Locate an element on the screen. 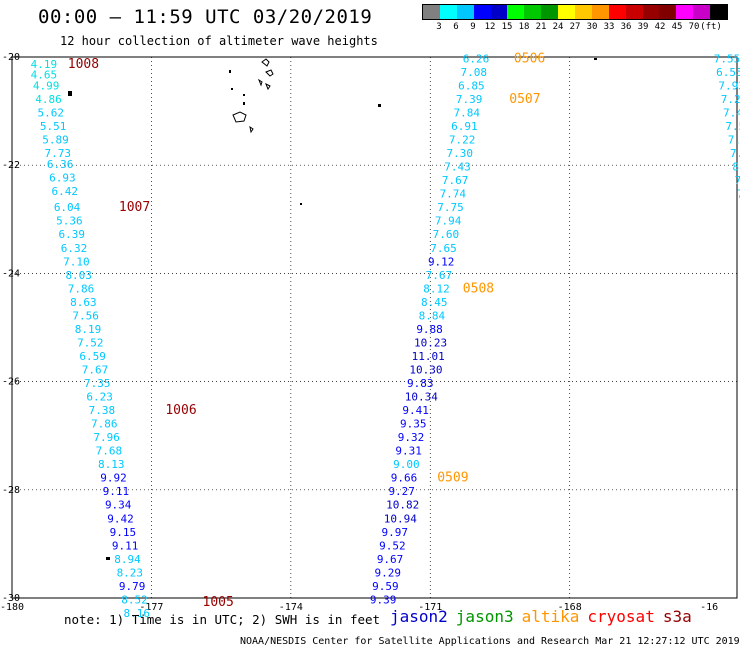  wave-height-value: 7.74 is located at coordinates (453, 194).